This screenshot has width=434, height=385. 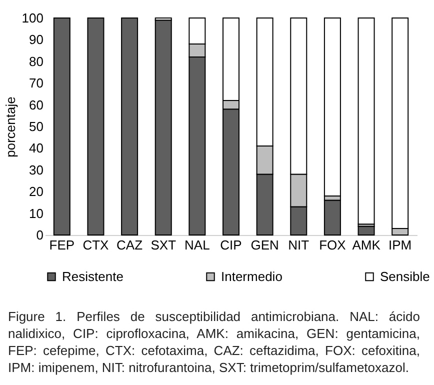 I want to click on y-tick-label: 60, so click(x=36, y=104).